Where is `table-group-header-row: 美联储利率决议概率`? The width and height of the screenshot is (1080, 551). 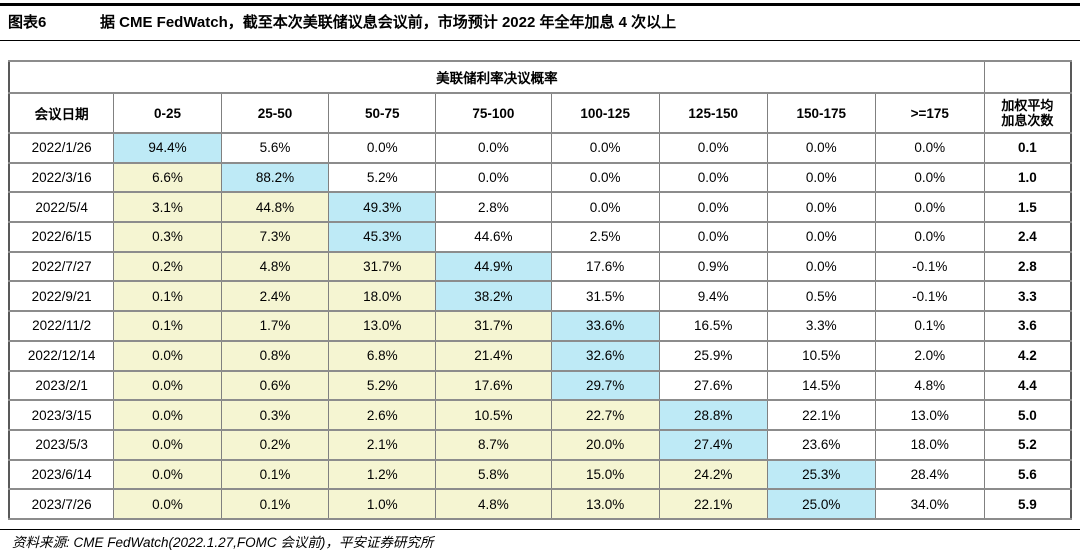
table-group-header-row: 美联储利率决议概率 is located at coordinates (540, 77).